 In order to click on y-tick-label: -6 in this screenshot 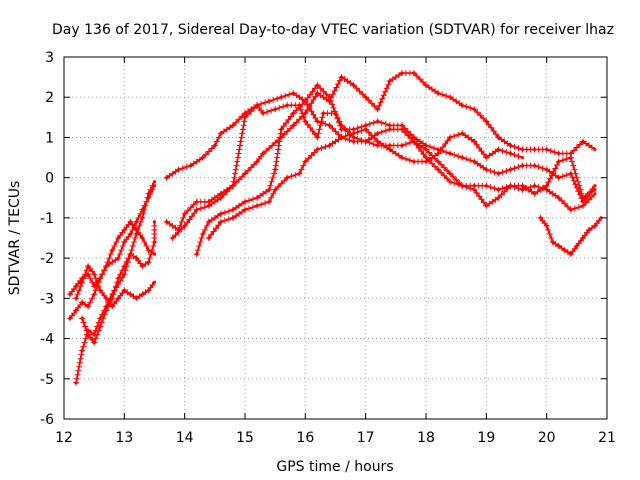, I will do `click(47, 420)`.